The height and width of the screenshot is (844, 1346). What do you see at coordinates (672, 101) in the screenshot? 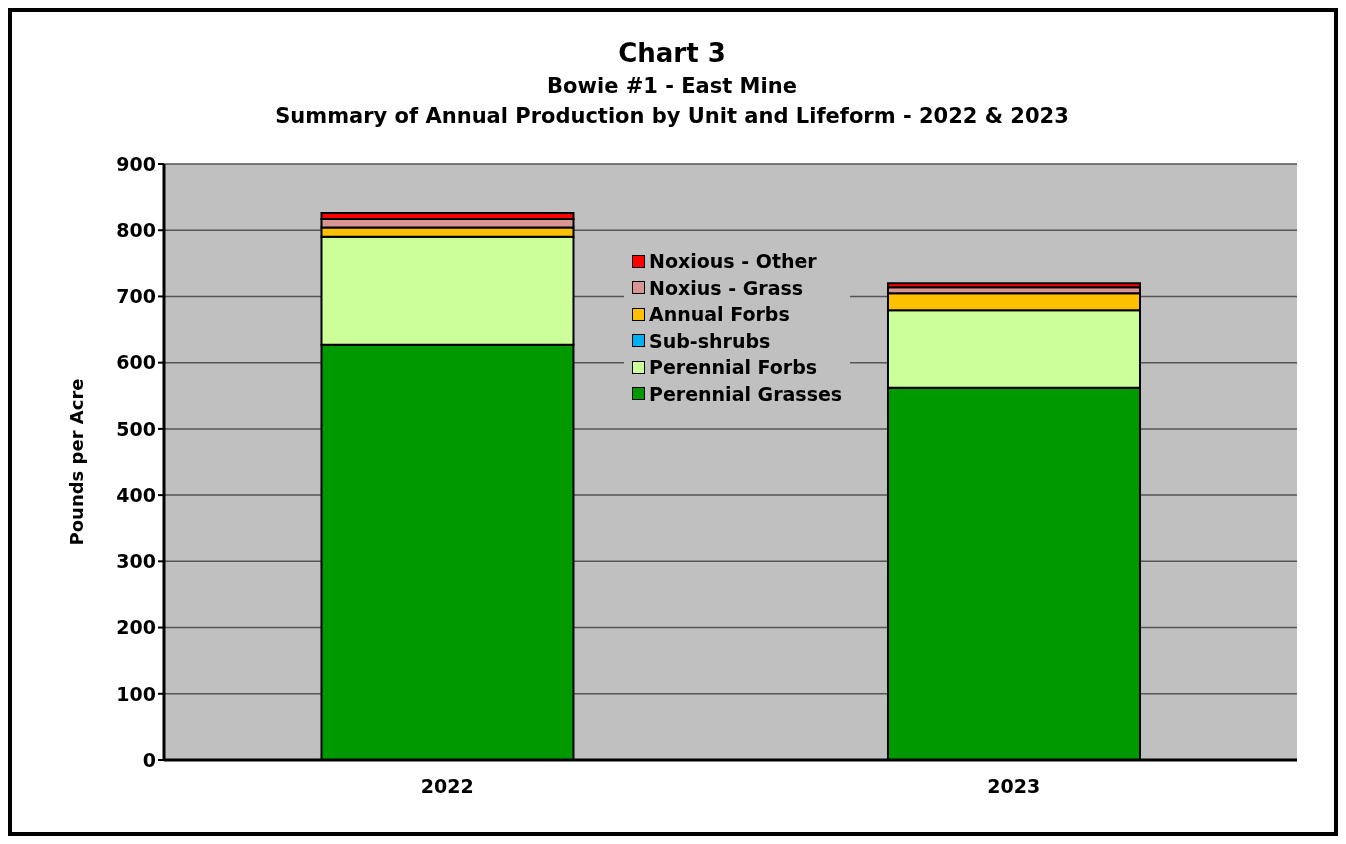
I see `chart-subtitle: Bowie #1 - East Mine Summary of Annual Production by Unit and Lifeform - 2022 & 2023` at bounding box center [672, 101].